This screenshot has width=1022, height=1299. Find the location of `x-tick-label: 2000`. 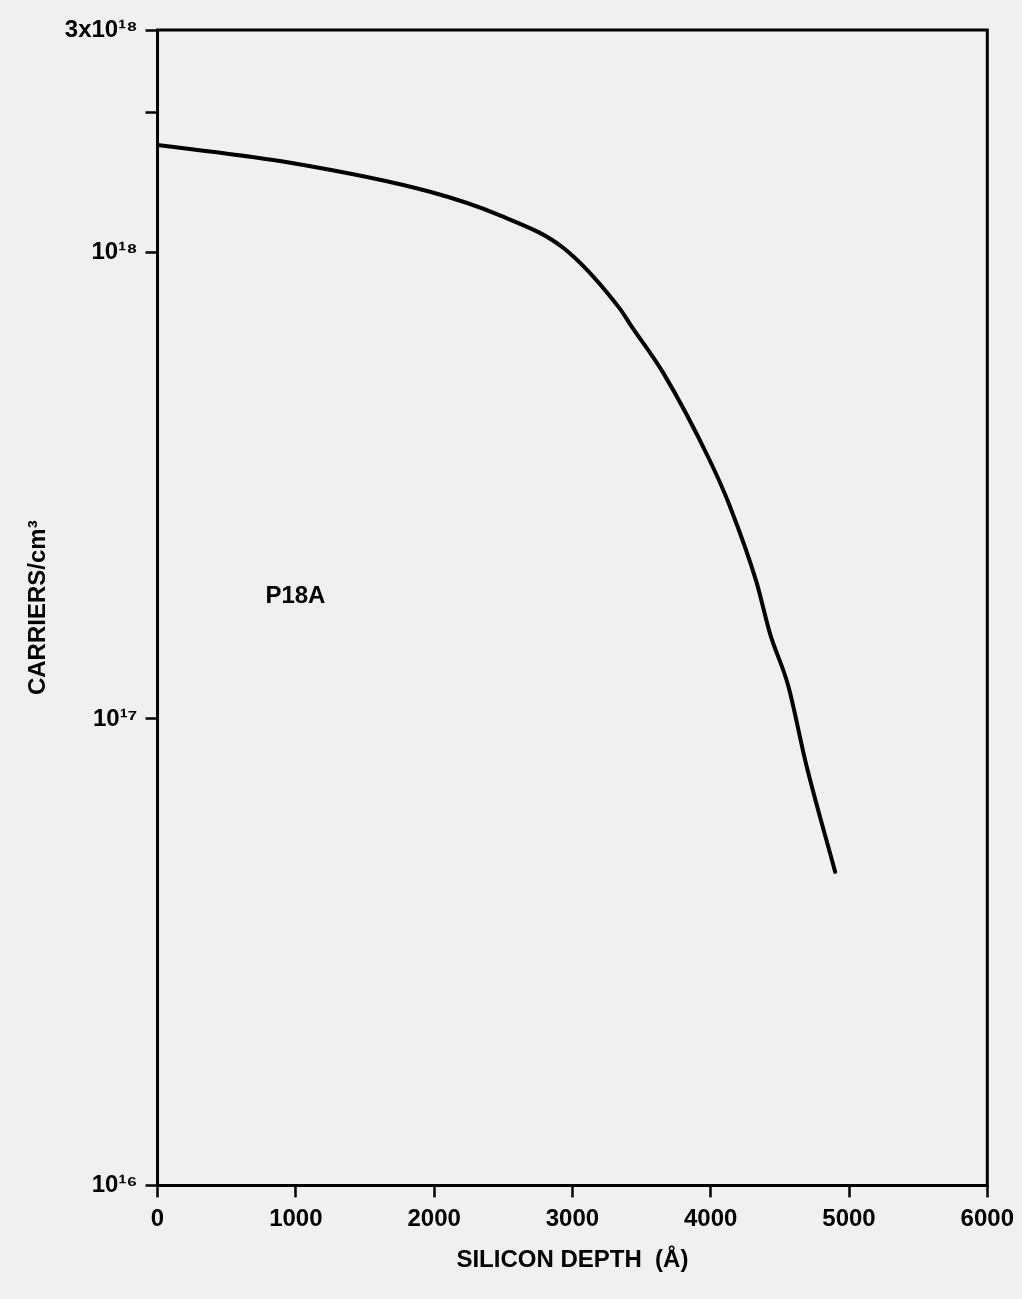

x-tick-label: 2000 is located at coordinates (434, 1218).